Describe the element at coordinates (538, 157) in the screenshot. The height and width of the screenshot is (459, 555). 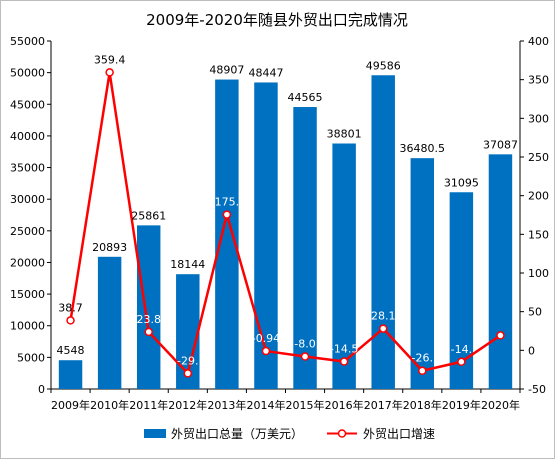
I see `right-tick-label: 250` at that location.